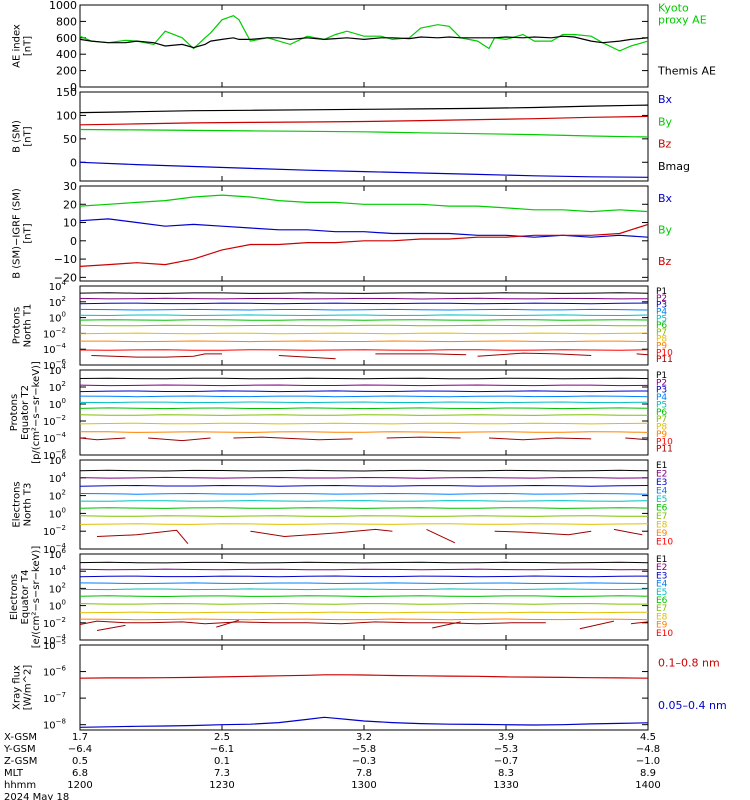  I want to click on ae-y-tick-label: 600, so click(66, 38).